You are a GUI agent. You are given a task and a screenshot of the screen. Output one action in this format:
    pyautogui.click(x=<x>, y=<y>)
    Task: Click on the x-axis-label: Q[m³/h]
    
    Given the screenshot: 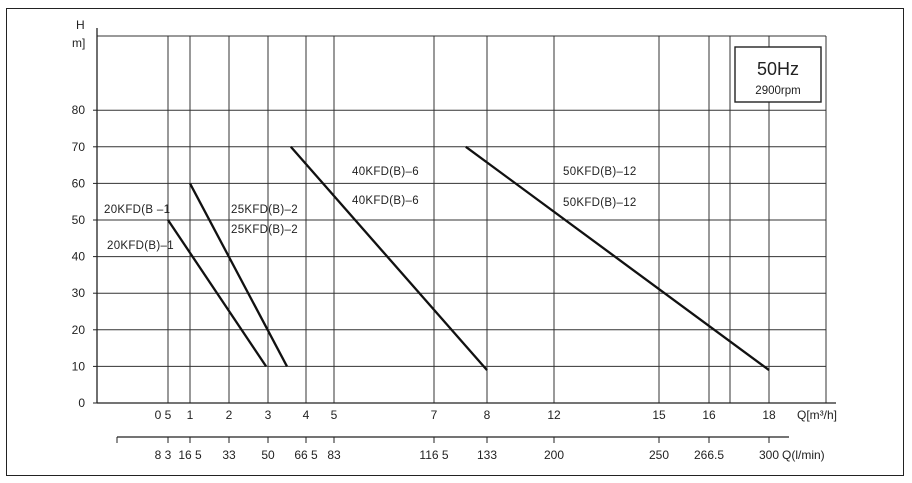 What is the action you would take?
    pyautogui.click(x=817, y=415)
    